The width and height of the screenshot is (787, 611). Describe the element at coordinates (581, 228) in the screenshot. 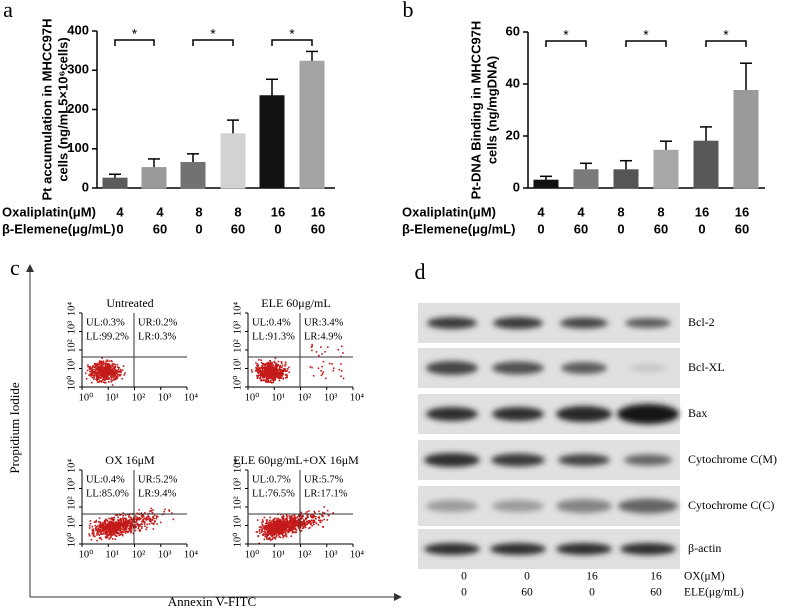

I see `row-value: 60` at that location.